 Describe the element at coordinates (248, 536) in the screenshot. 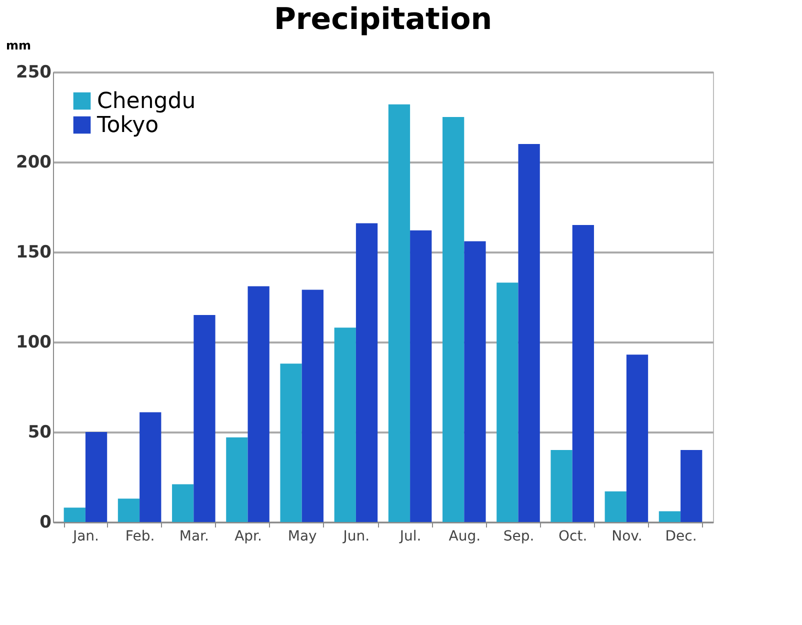

I see `x-tick-label: Apr.` at that location.